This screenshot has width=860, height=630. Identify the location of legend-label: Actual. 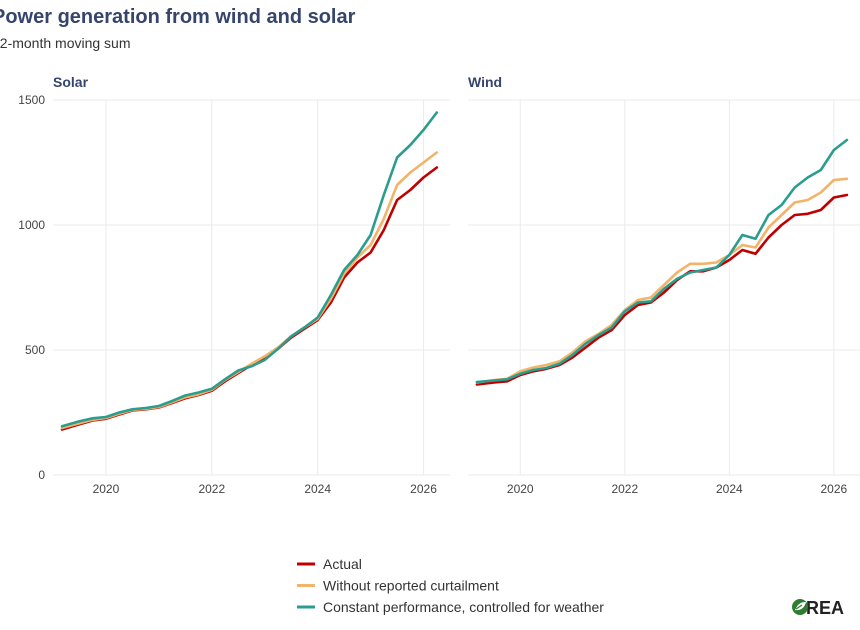
(342, 564).